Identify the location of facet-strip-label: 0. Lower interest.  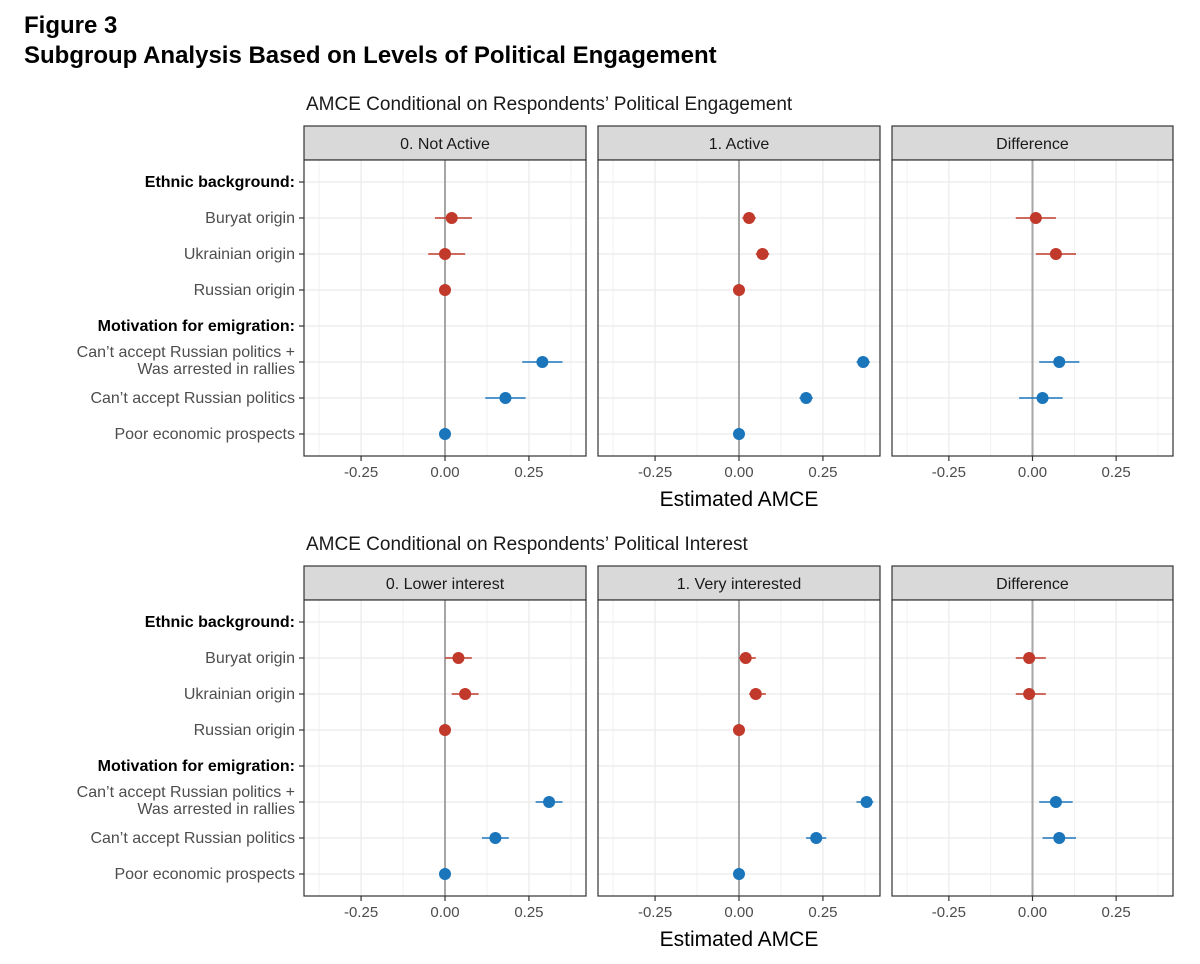
(445, 584).